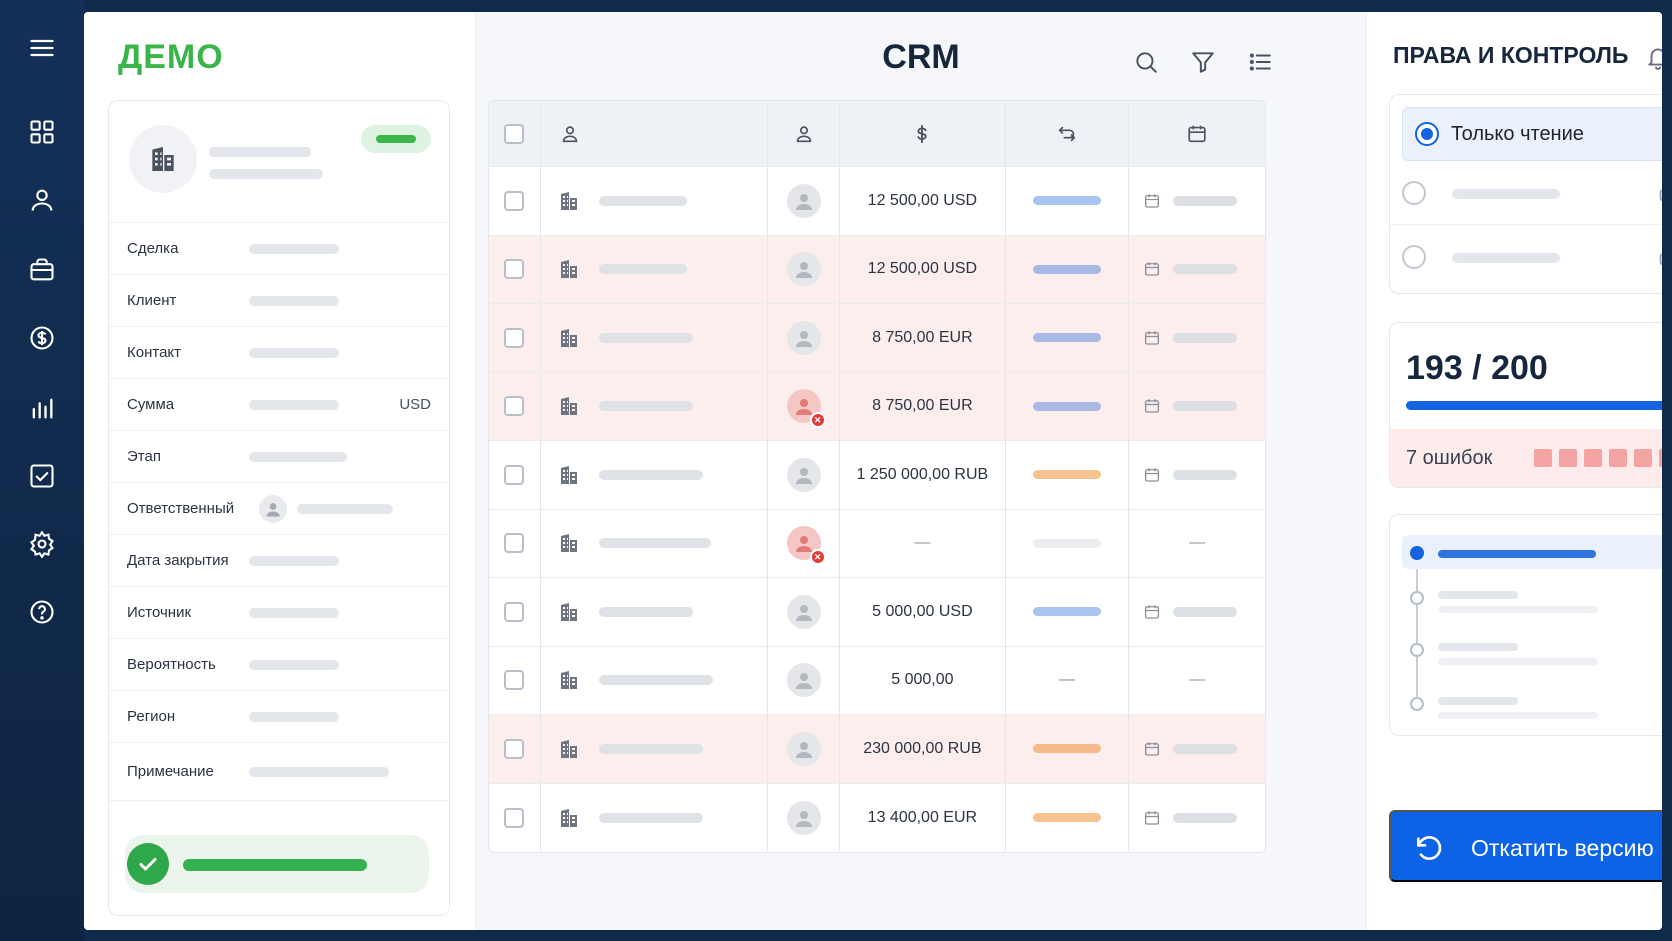 Image resolution: width=1672 pixels, height=941 pixels. I want to click on record-field: Ответственный, so click(279, 509).